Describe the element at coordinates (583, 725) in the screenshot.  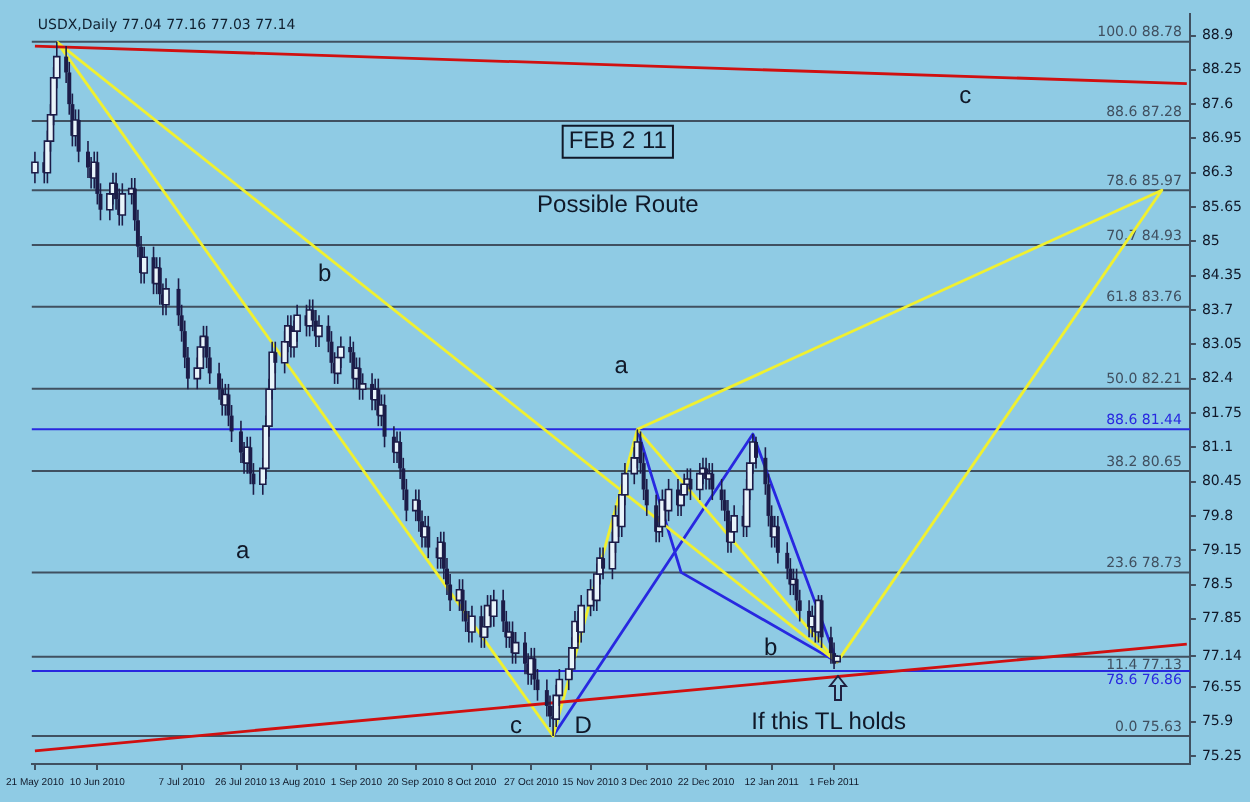
I see `annotation: D` at that location.